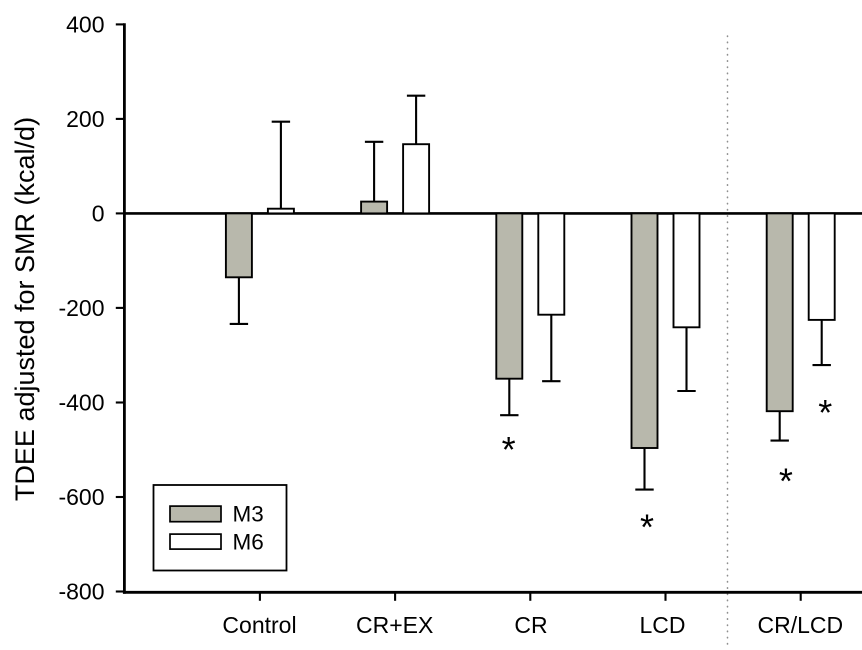  What do you see at coordinates (85, 119) in the screenshot?
I see `svg-text: 200` at bounding box center [85, 119].